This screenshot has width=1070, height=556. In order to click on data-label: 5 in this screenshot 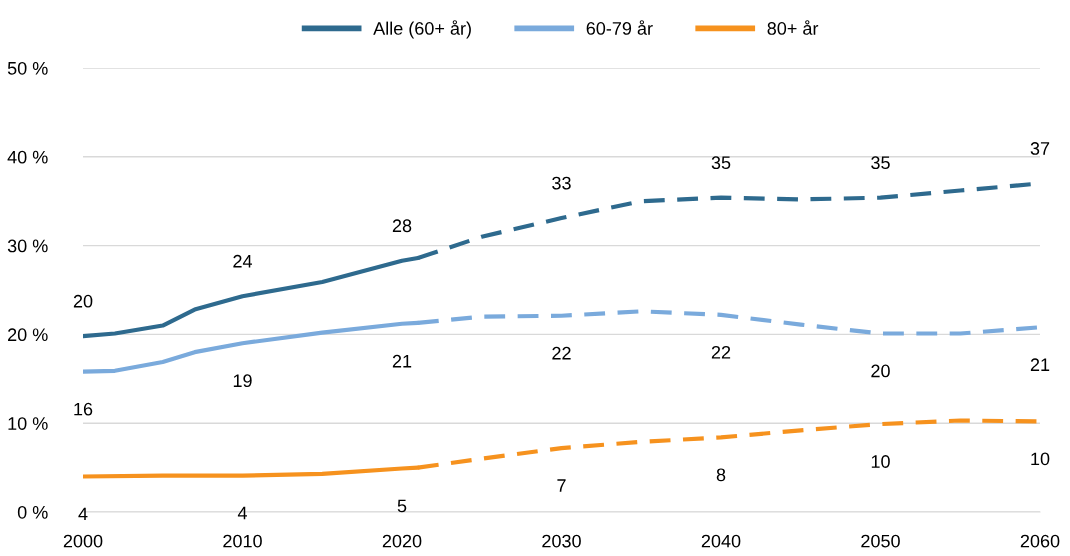, I will do `click(402, 506)`.